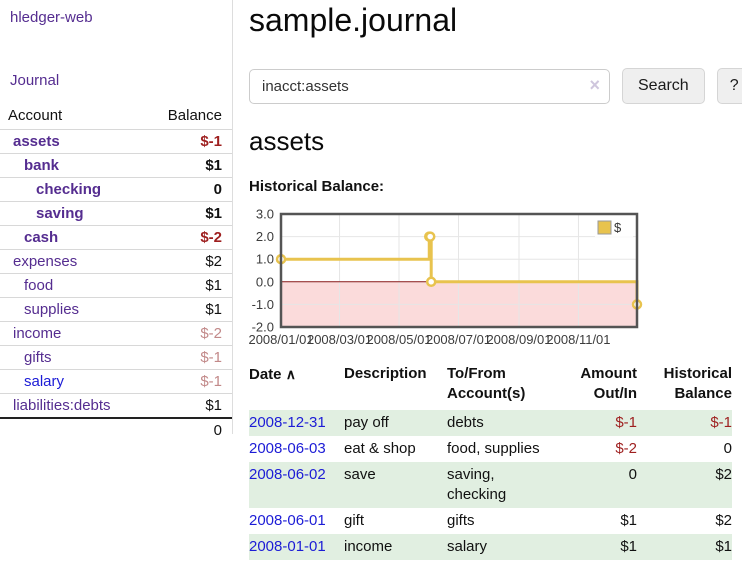 This screenshot has width=742, height=582. Describe the element at coordinates (354, 520) in the screenshot. I see `transaction-description-cell: gift` at that location.